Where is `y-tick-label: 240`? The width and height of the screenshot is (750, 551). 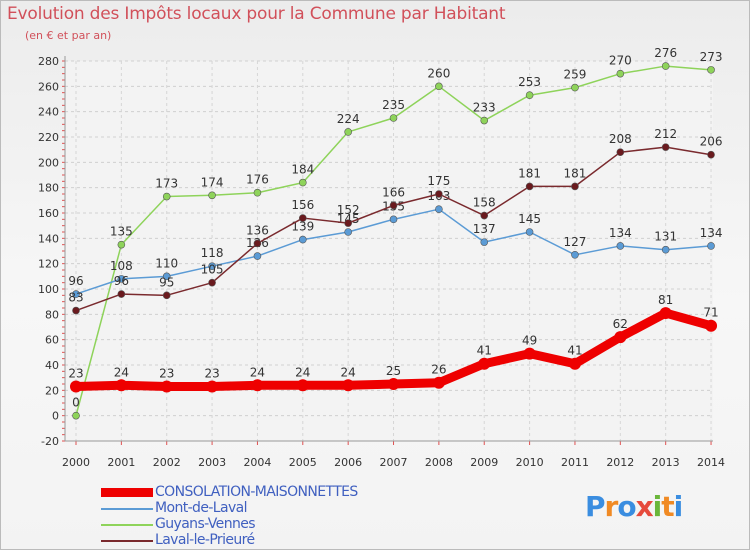
y-tick-label: 240 is located at coordinates (48, 112).